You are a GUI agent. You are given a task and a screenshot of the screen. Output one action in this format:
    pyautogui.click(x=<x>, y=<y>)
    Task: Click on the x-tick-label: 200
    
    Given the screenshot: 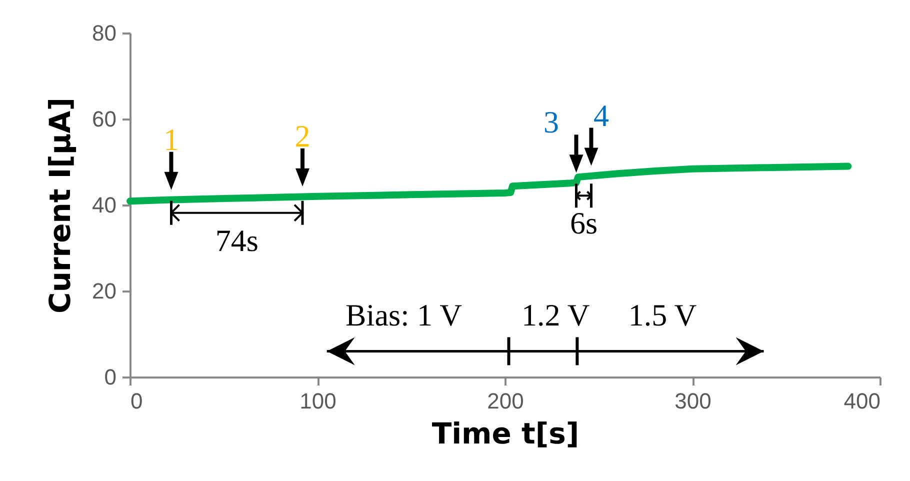 What is the action you would take?
    pyautogui.click(x=505, y=401)
    